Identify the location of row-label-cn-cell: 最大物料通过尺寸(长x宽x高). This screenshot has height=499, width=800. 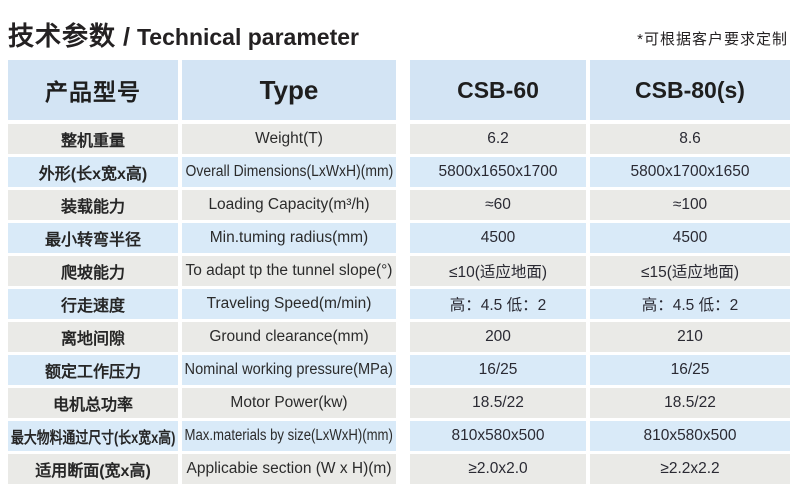
(93, 436).